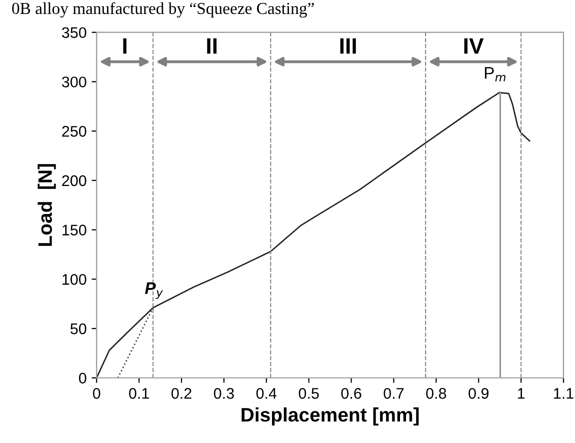  What do you see at coordinates (74, 230) in the screenshot?
I see `y-tick-label: 150` at bounding box center [74, 230].